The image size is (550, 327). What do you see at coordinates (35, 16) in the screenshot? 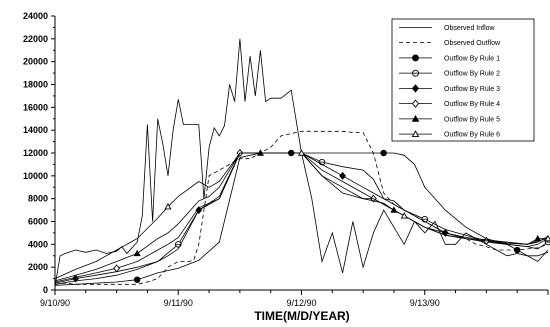
I see `y-tick-label: 24000` at bounding box center [35, 16].